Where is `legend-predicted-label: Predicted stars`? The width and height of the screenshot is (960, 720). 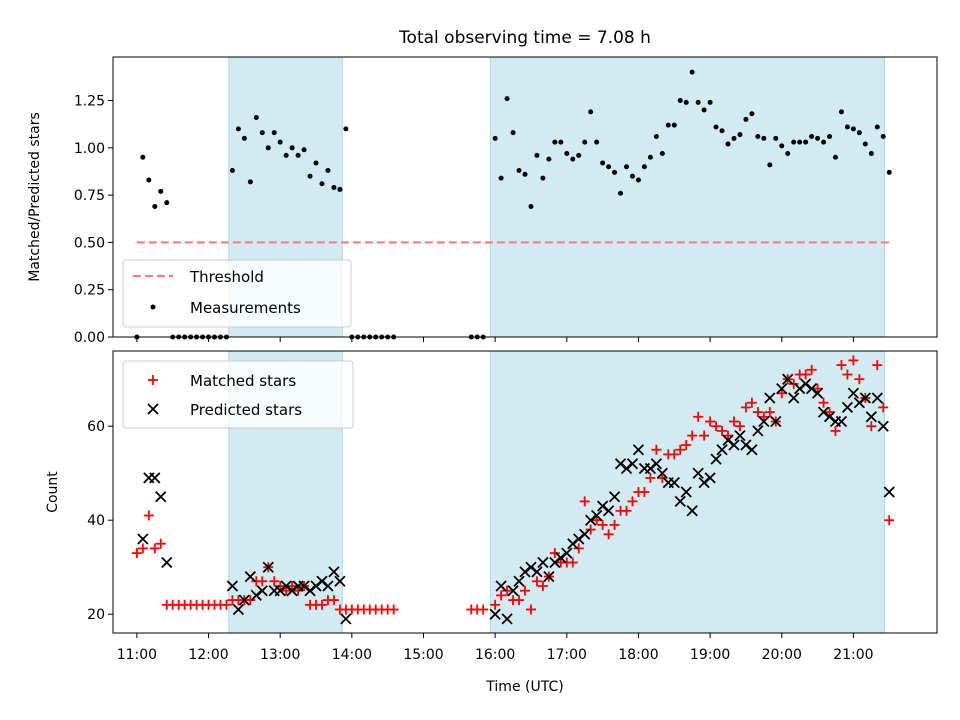
legend-predicted-label: Predicted stars is located at coordinates (246, 410).